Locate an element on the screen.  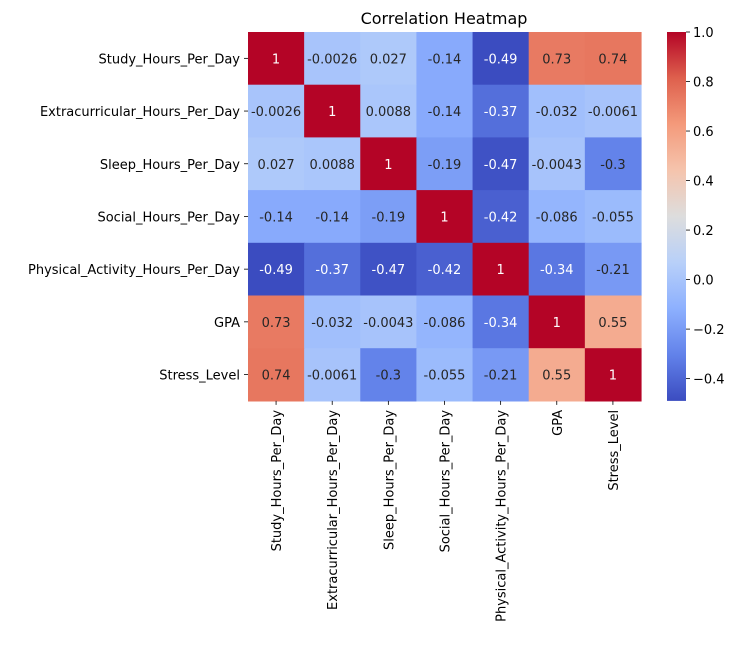
row-tick-label: Study_Hours_Per_Day is located at coordinates (169, 59).